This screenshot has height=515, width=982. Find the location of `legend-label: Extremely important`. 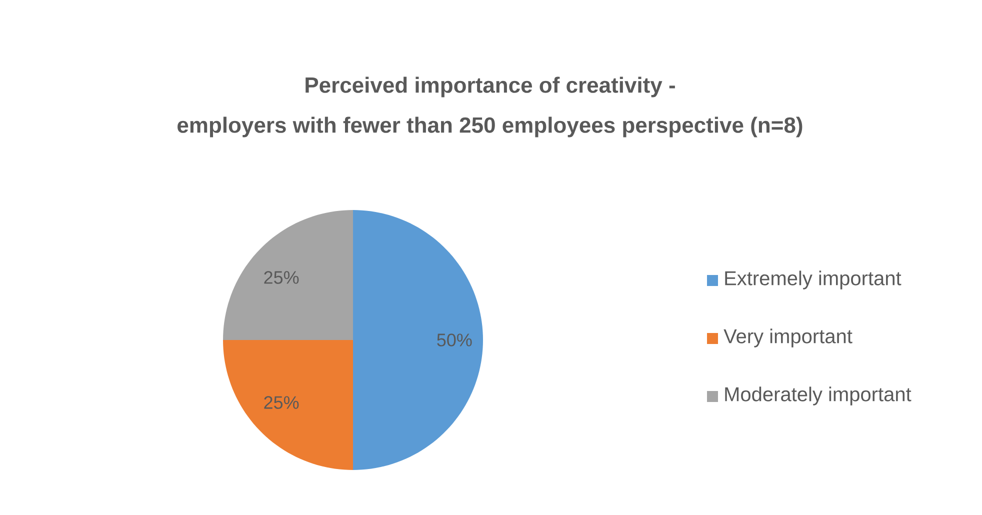

legend-label: Extremely important is located at coordinates (813, 280).